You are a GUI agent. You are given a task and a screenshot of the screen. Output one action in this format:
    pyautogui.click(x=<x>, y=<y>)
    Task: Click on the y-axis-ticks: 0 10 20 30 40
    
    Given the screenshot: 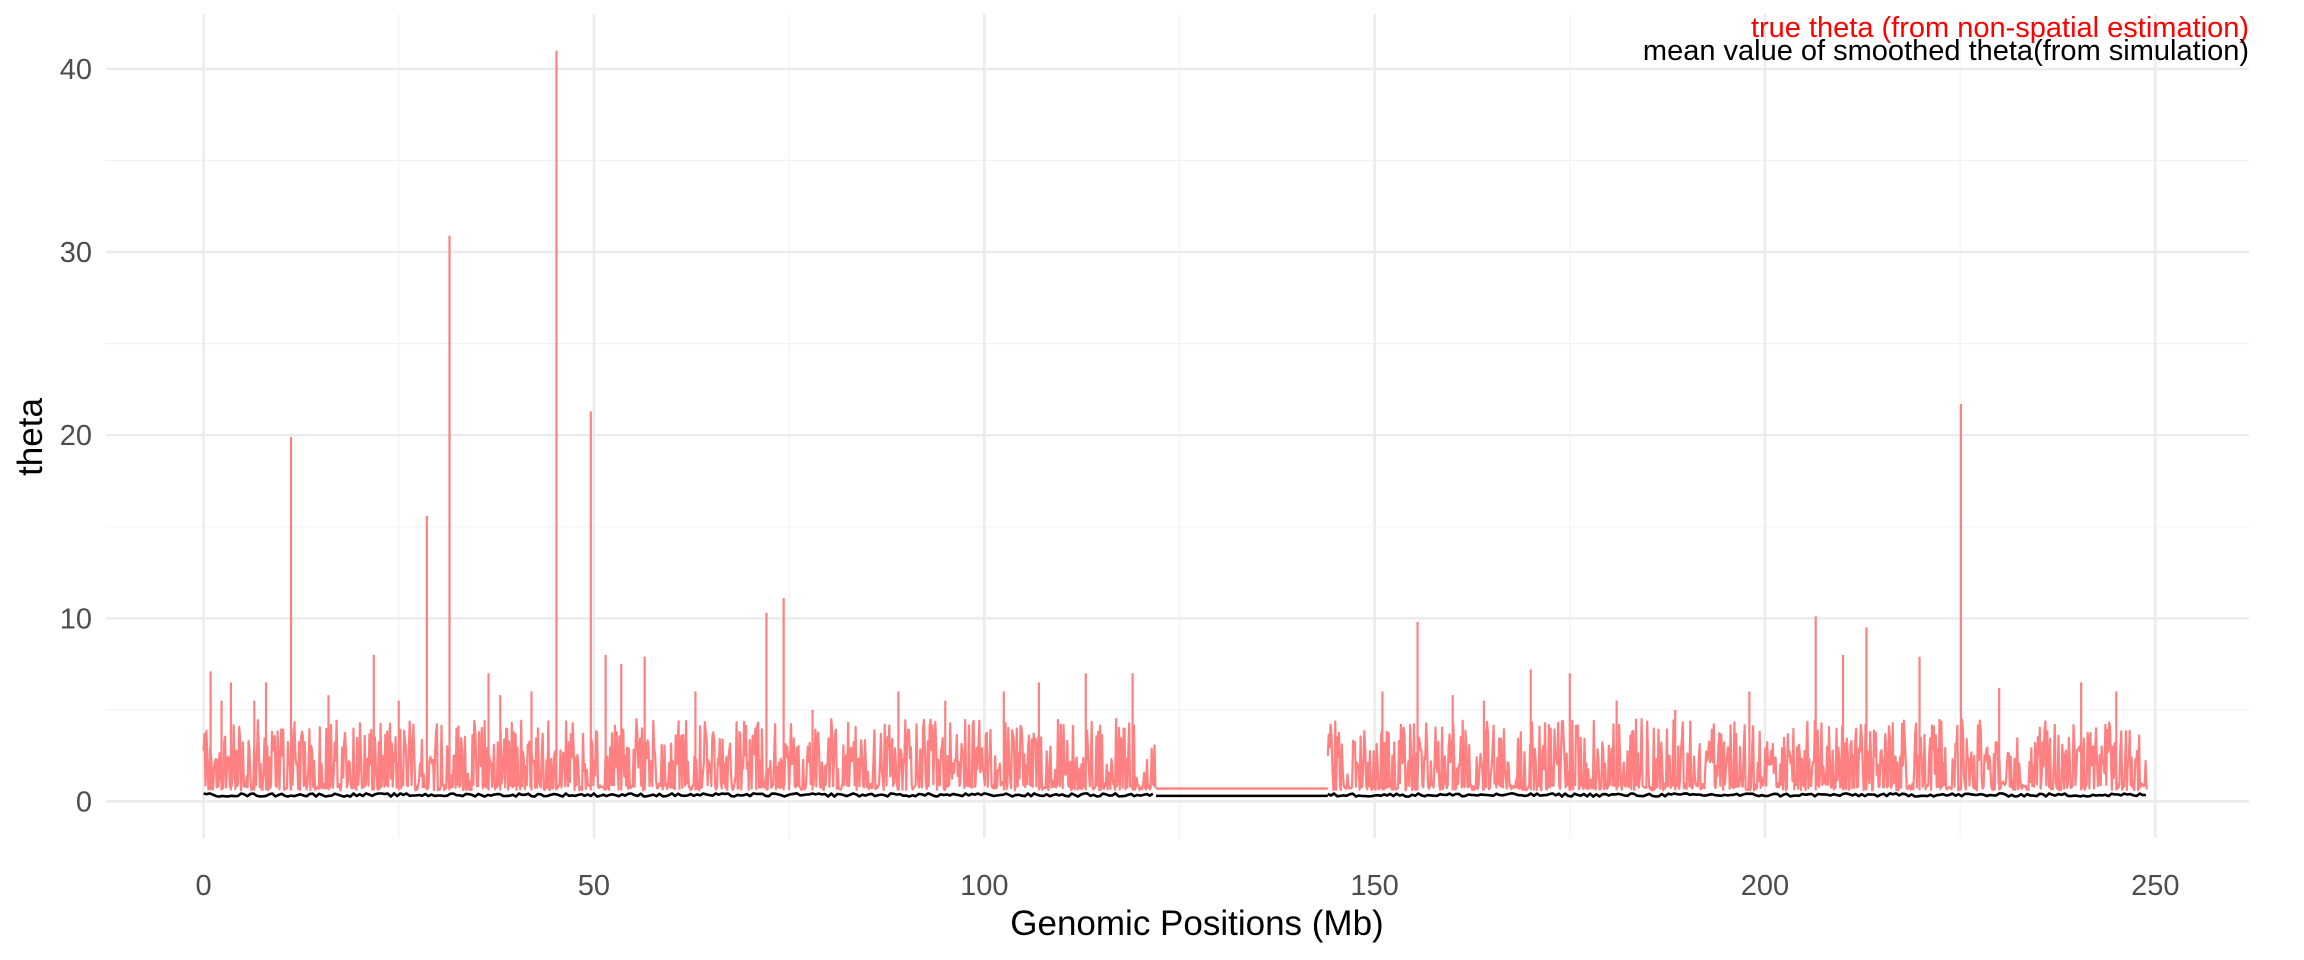 What is the action you would take?
    pyautogui.click(x=76, y=436)
    